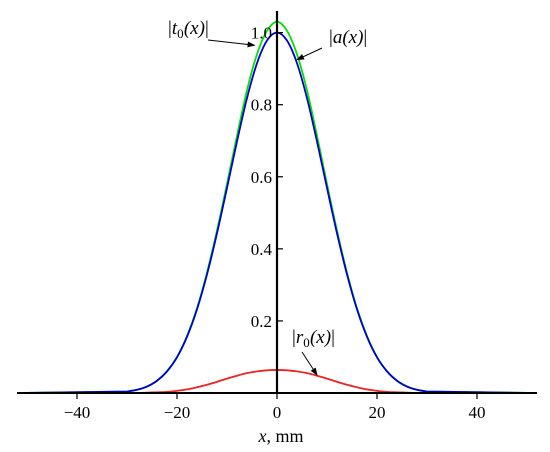 This screenshot has height=452, width=550. I want to click on annotation-arrow-a, so click(309, 54).